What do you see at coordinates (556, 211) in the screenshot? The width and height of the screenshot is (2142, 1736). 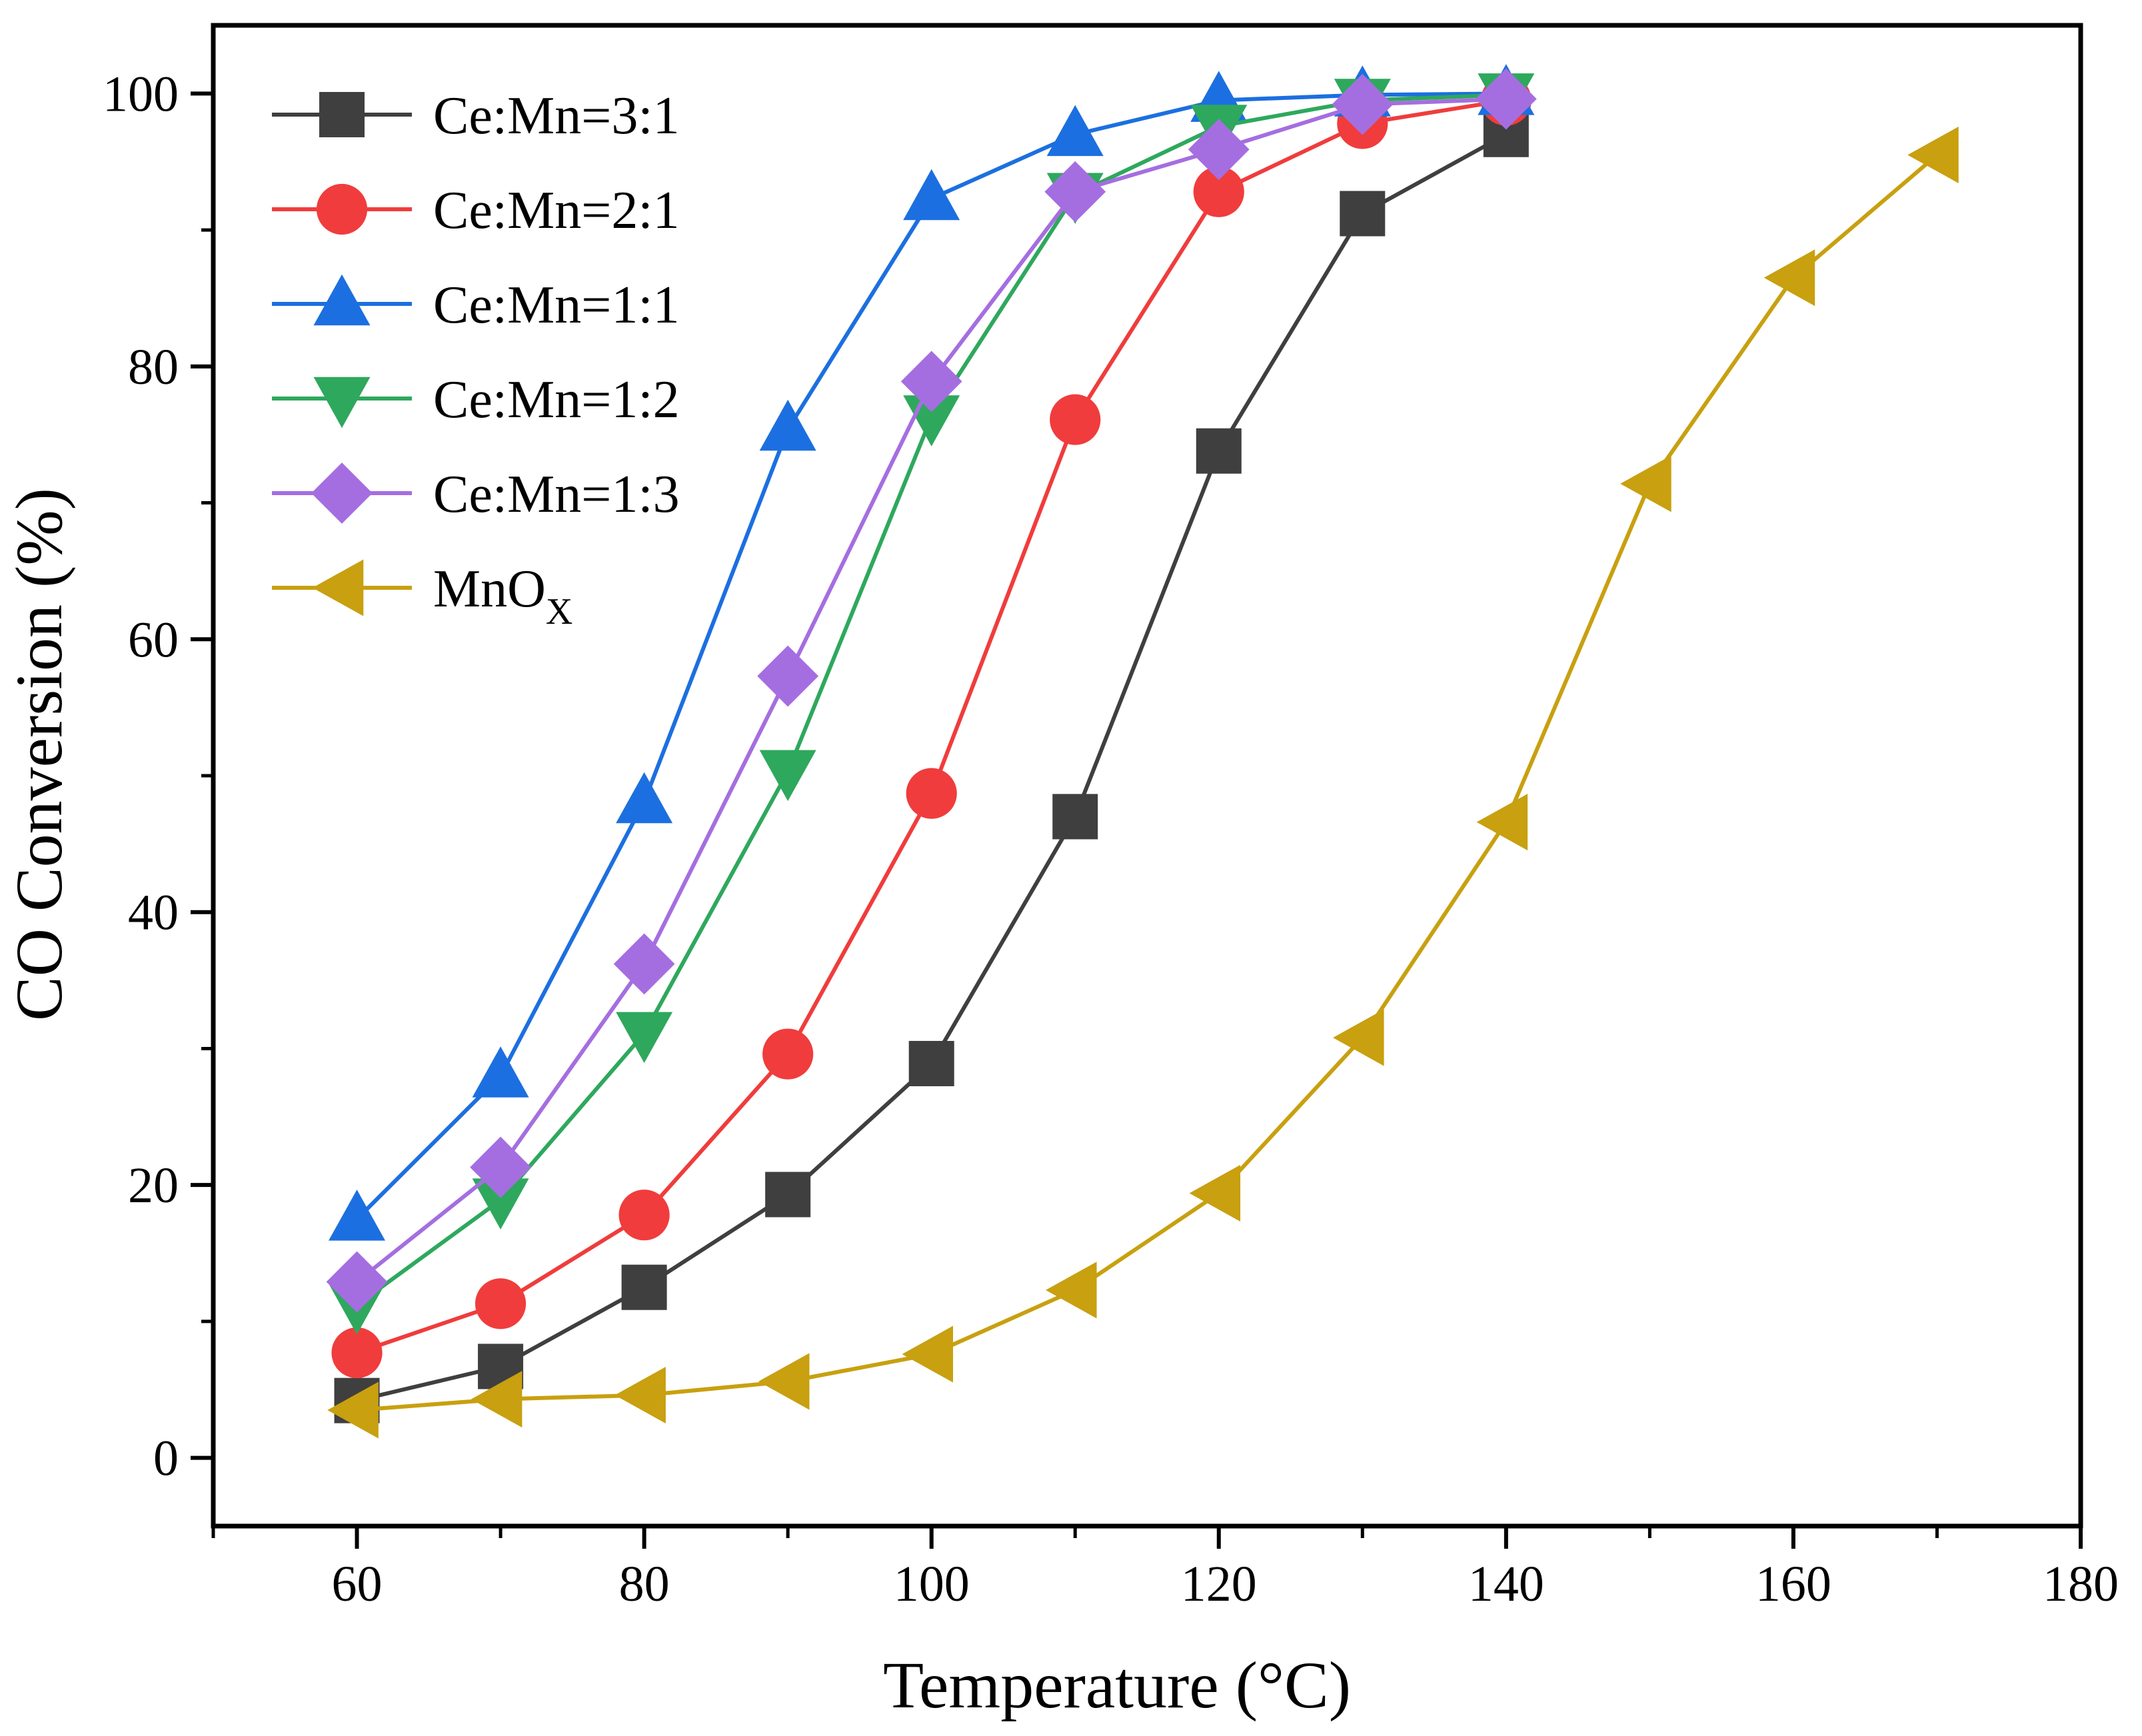 I see `legend-label: Ce:Mn=2:1` at bounding box center [556, 211].